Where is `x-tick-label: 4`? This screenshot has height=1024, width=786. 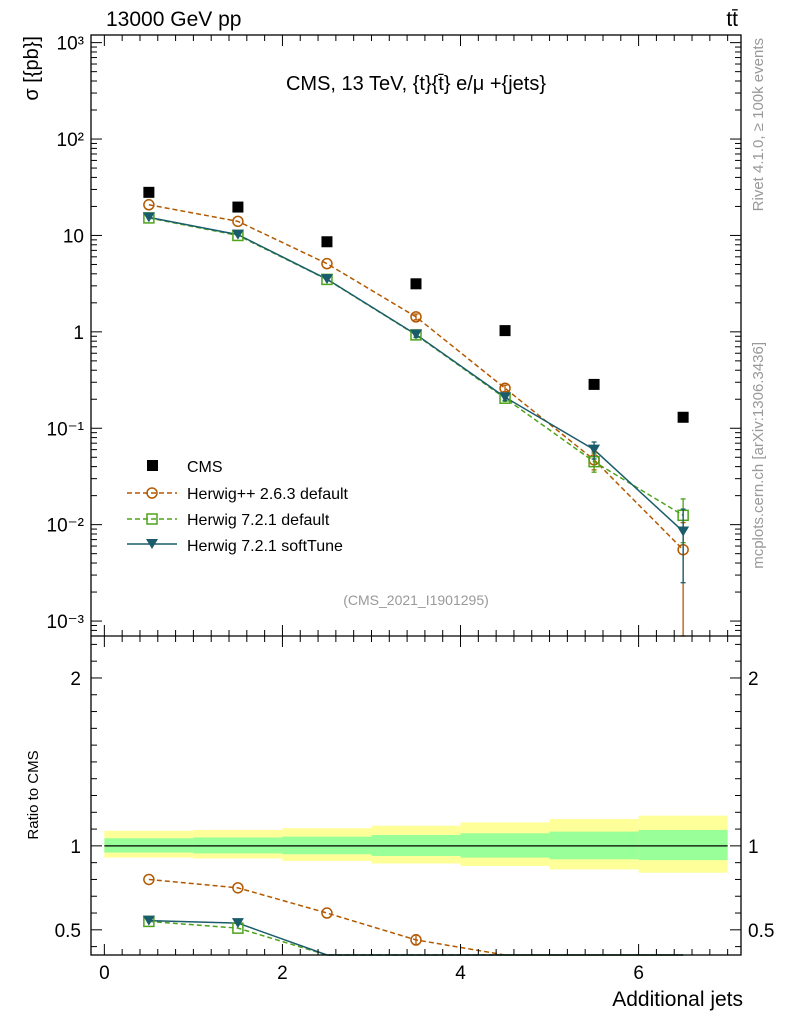 x-tick-label: 4 is located at coordinates (460, 973).